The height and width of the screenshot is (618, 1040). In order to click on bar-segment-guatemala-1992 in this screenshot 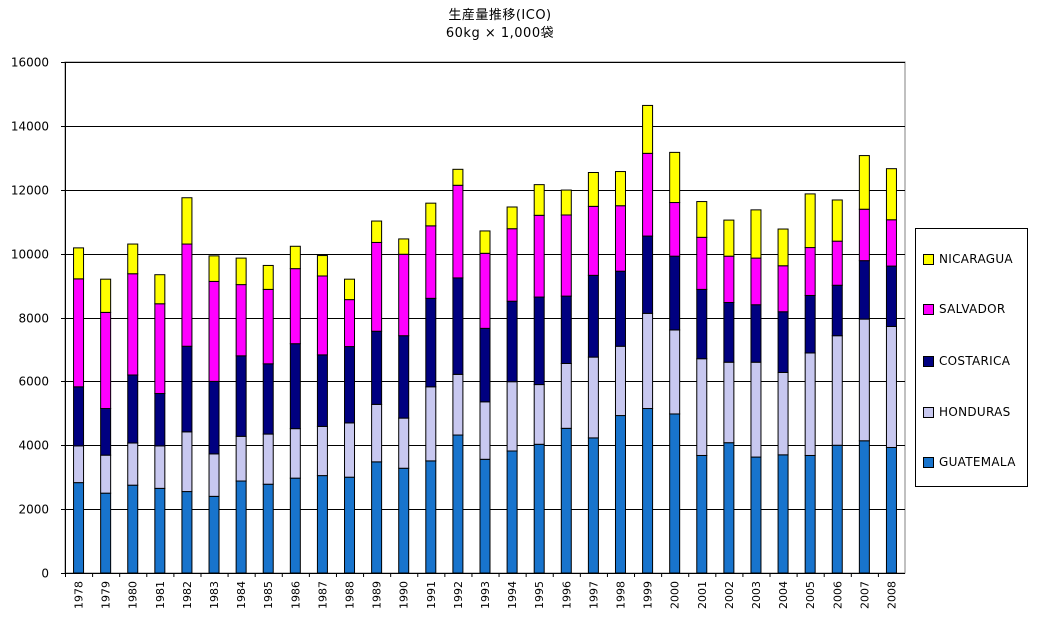, I will do `click(458, 504)`.